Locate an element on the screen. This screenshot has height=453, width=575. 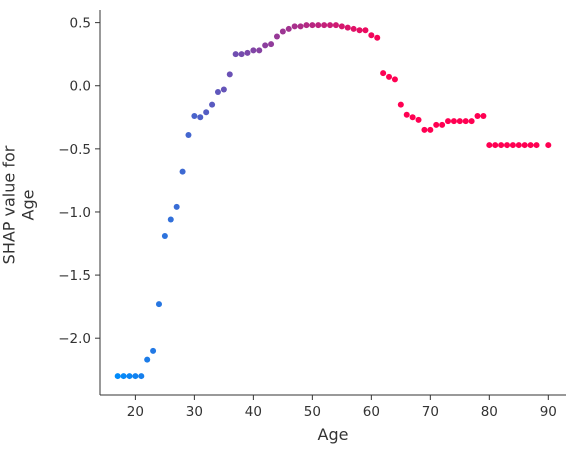
y-tick-label: 0.5 is located at coordinates (80, 24).